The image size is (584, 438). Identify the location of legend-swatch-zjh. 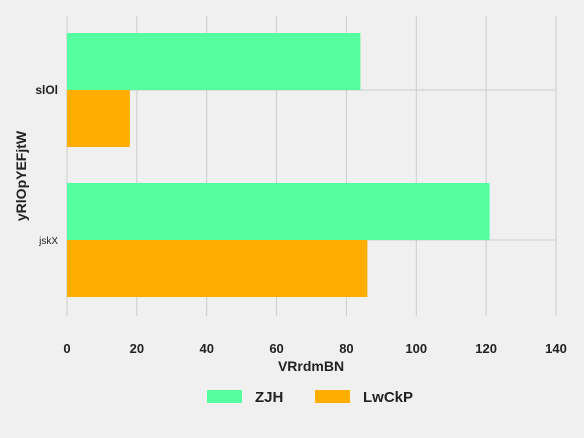
(224, 396).